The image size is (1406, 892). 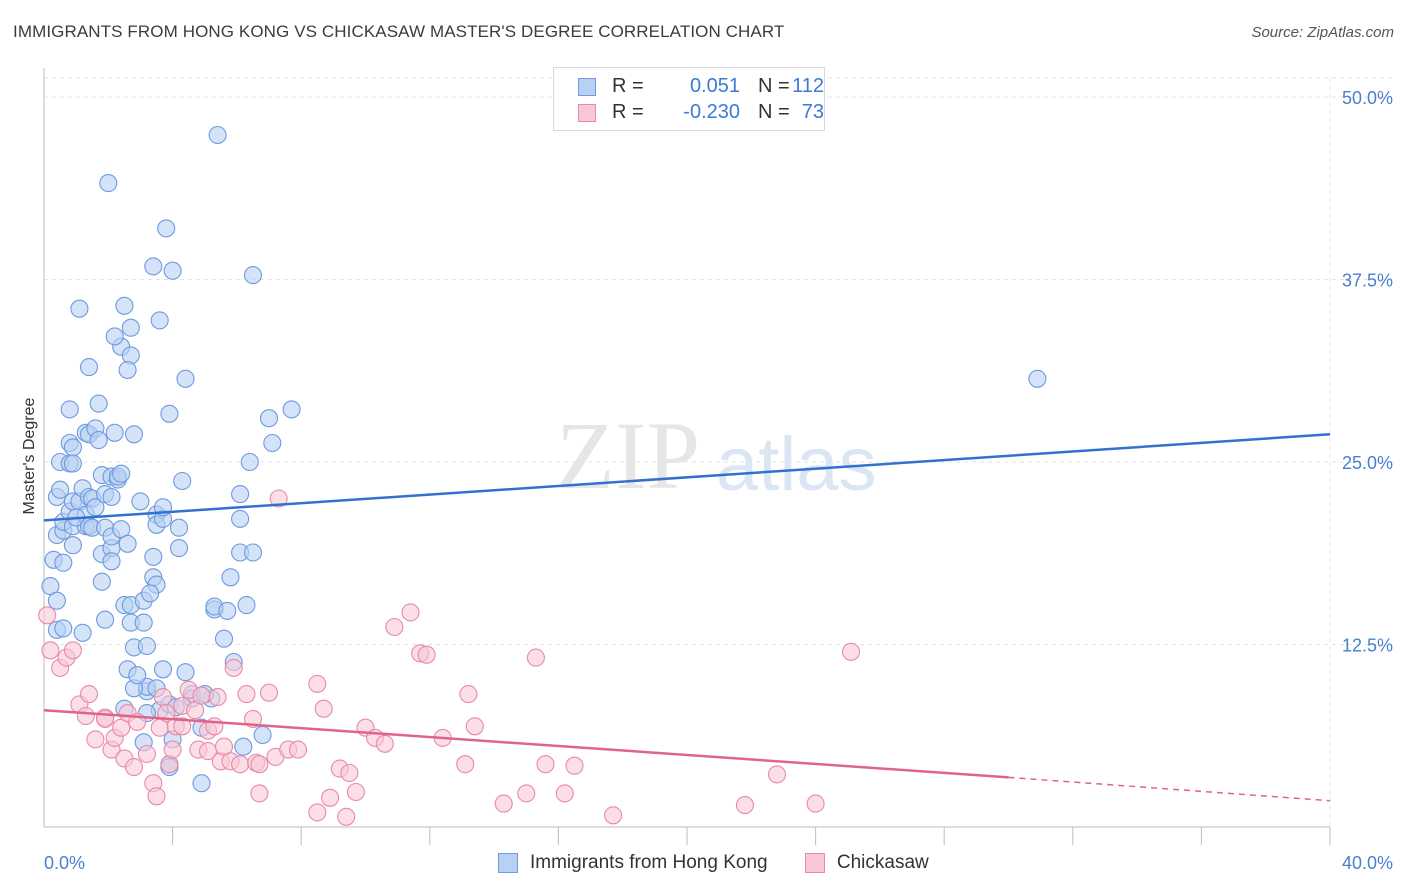 What do you see at coordinates (774, 112) in the screenshot?
I see `legend-n-label: N =` at bounding box center [774, 112].